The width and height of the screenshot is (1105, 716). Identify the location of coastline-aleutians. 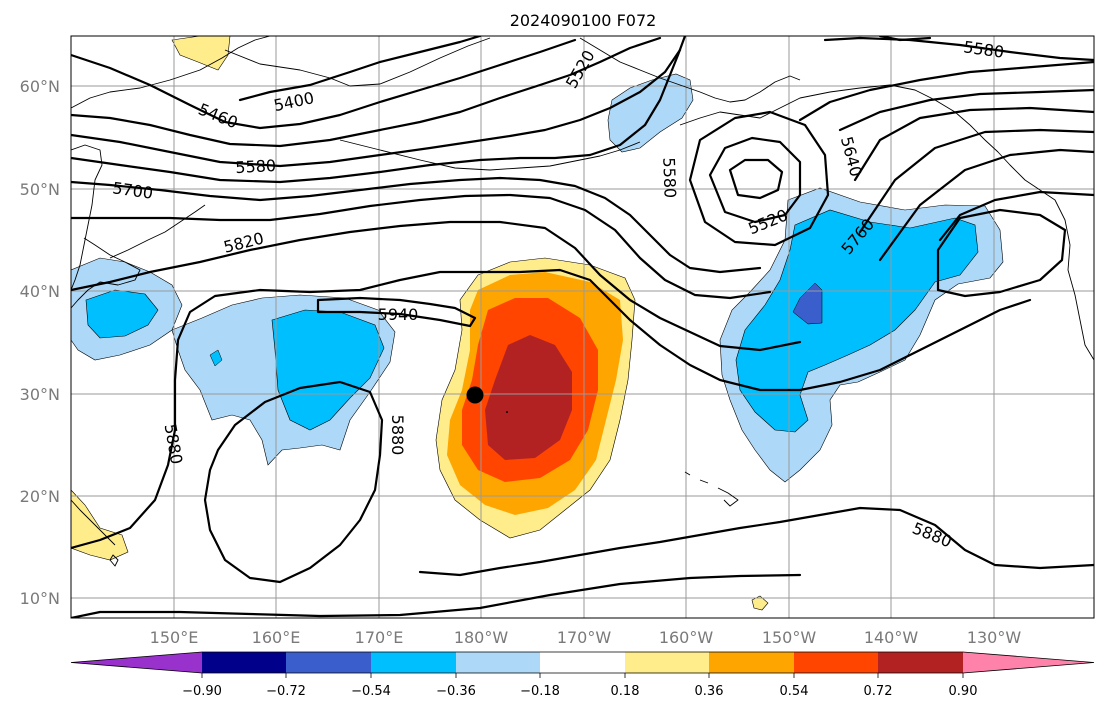
(490, 155).